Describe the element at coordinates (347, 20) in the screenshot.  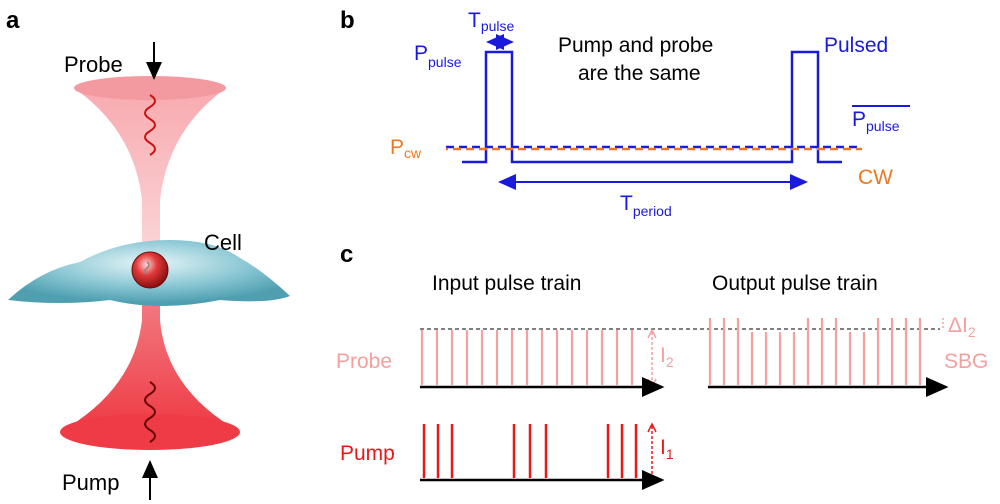
I see `panel-label-b: b` at that location.